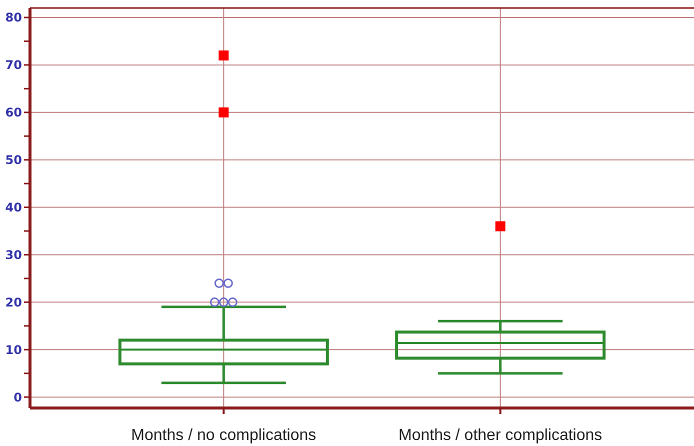  I want to click on y-tick-label: 30, so click(13, 255).